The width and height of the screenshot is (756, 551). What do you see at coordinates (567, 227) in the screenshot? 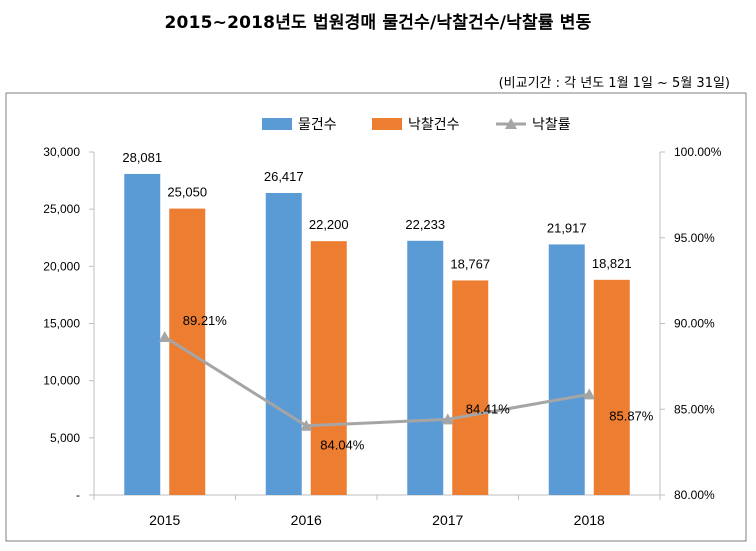
I see `bar-data-label: 21,917` at bounding box center [567, 227].